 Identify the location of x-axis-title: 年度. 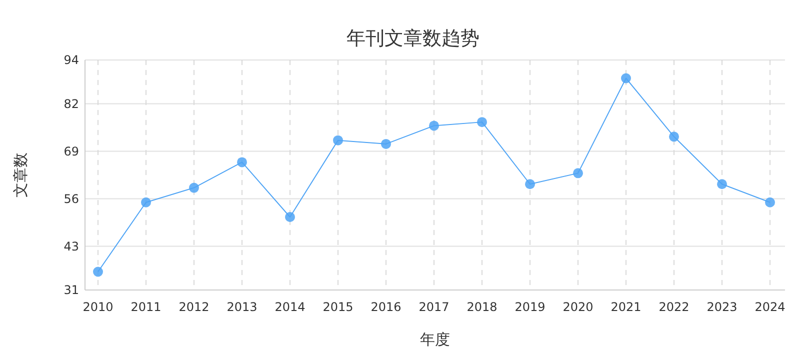
(435, 339).